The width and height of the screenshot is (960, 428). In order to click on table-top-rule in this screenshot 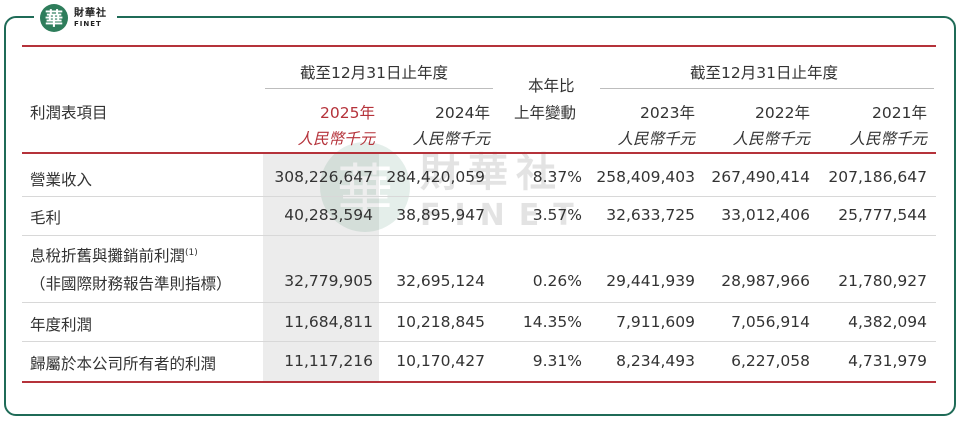, I will do `click(479, 46)`.